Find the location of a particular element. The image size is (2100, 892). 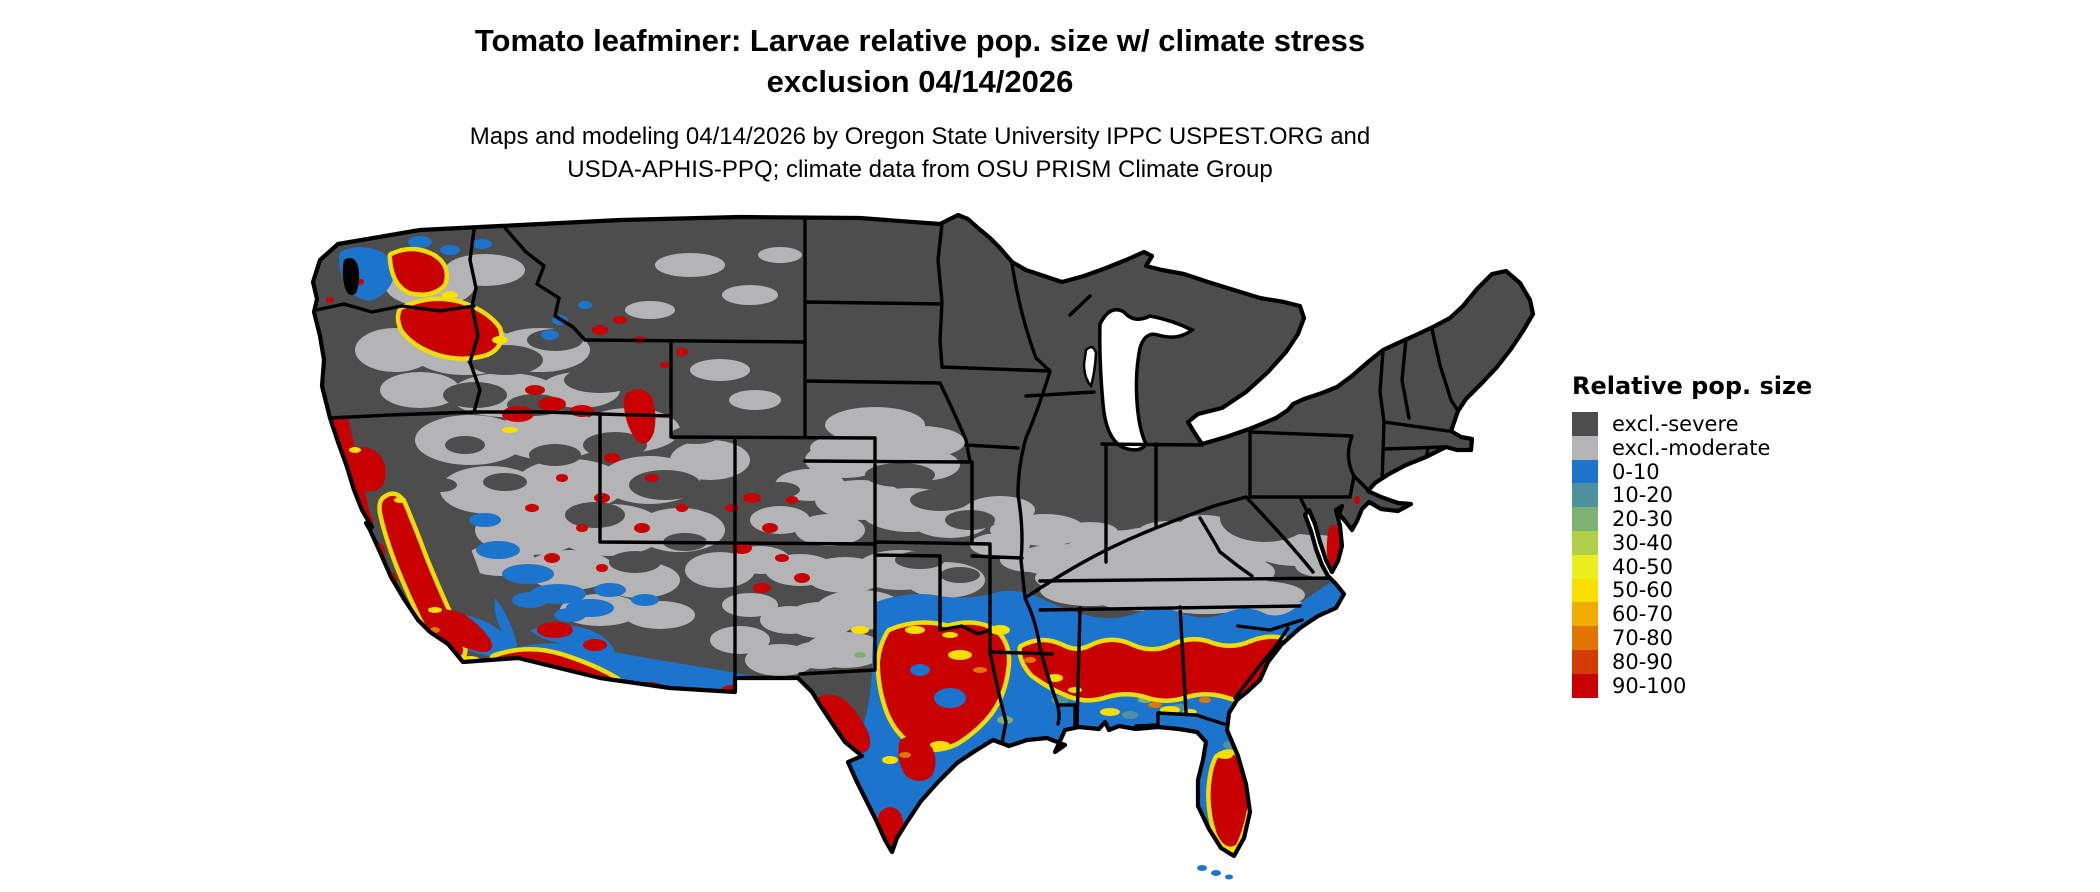

legend-row: excl.-severe is located at coordinates (1692, 424).